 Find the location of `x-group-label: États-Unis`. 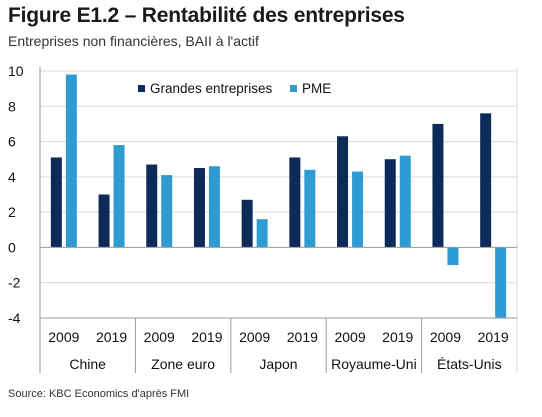

x-group-label: États-Unis is located at coordinates (469, 364).